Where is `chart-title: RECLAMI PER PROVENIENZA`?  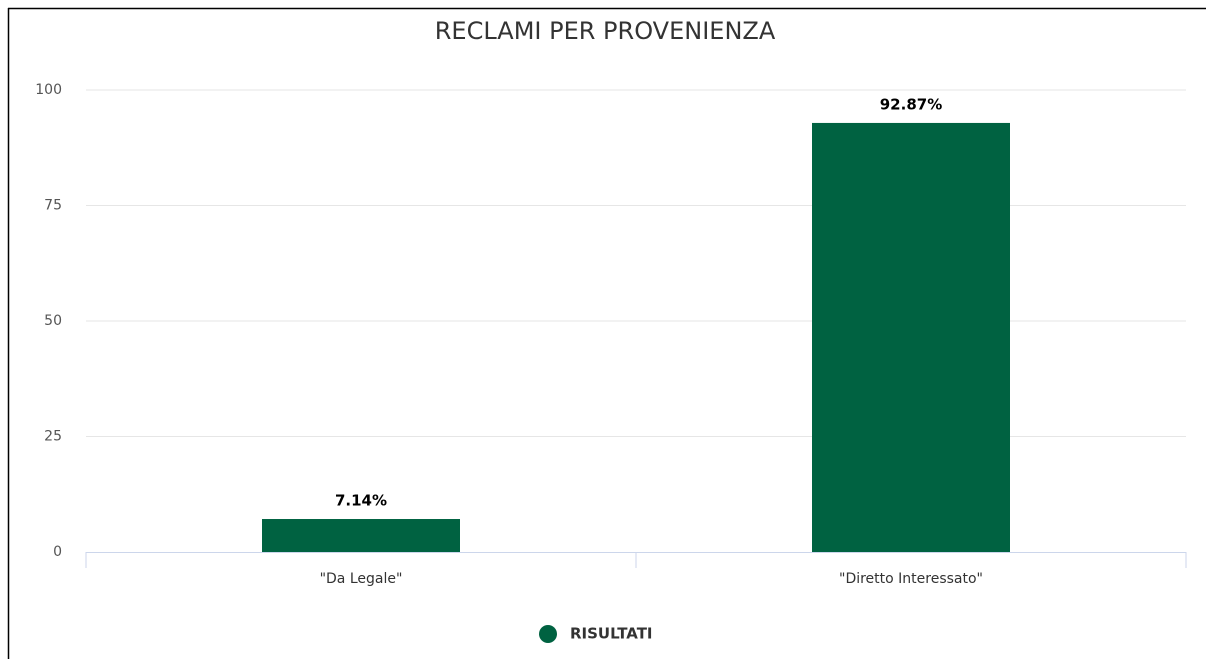
chart-title: RECLAMI PER PROVENIENZA is located at coordinates (605, 31).